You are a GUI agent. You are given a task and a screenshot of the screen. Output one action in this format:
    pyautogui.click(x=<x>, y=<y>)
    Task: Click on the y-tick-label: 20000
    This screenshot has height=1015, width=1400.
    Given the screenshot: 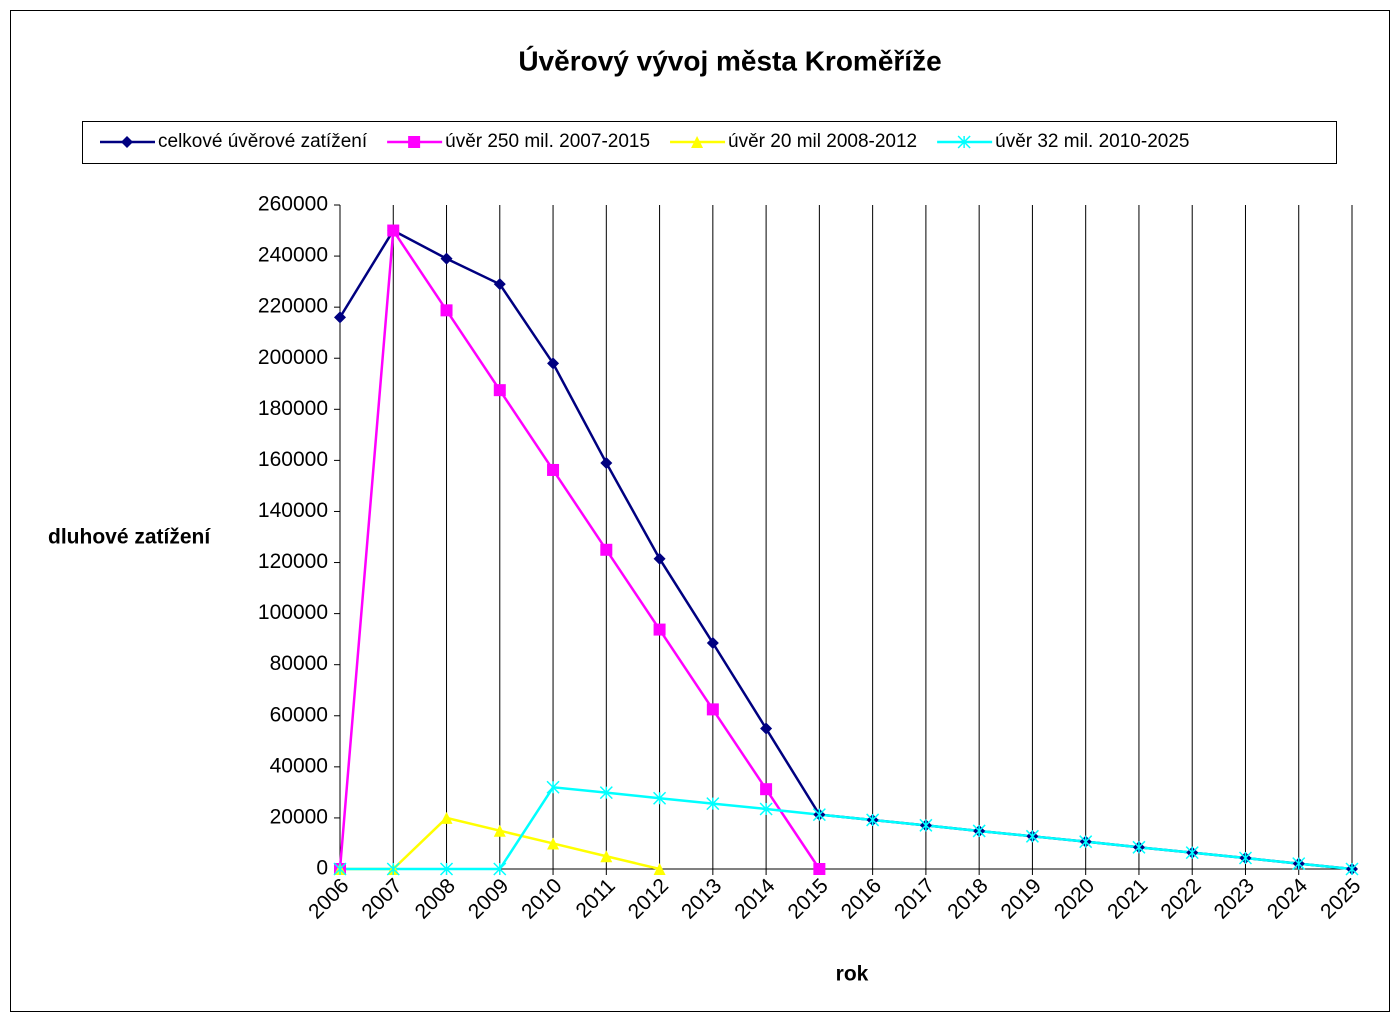 What is the action you would take?
    pyautogui.click(x=299, y=816)
    